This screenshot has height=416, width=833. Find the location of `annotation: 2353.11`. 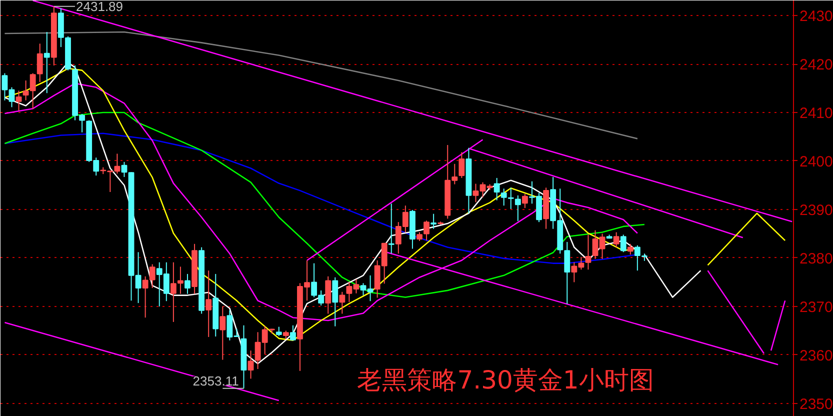

annotation: 2353.11 is located at coordinates (215, 380).